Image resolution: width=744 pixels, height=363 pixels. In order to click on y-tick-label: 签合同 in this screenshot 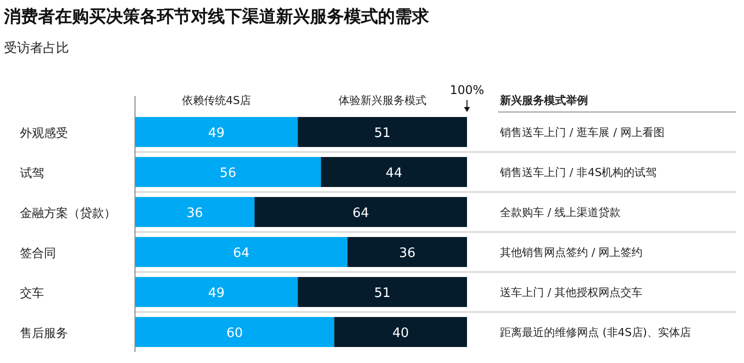, I will do `click(38, 253)`.